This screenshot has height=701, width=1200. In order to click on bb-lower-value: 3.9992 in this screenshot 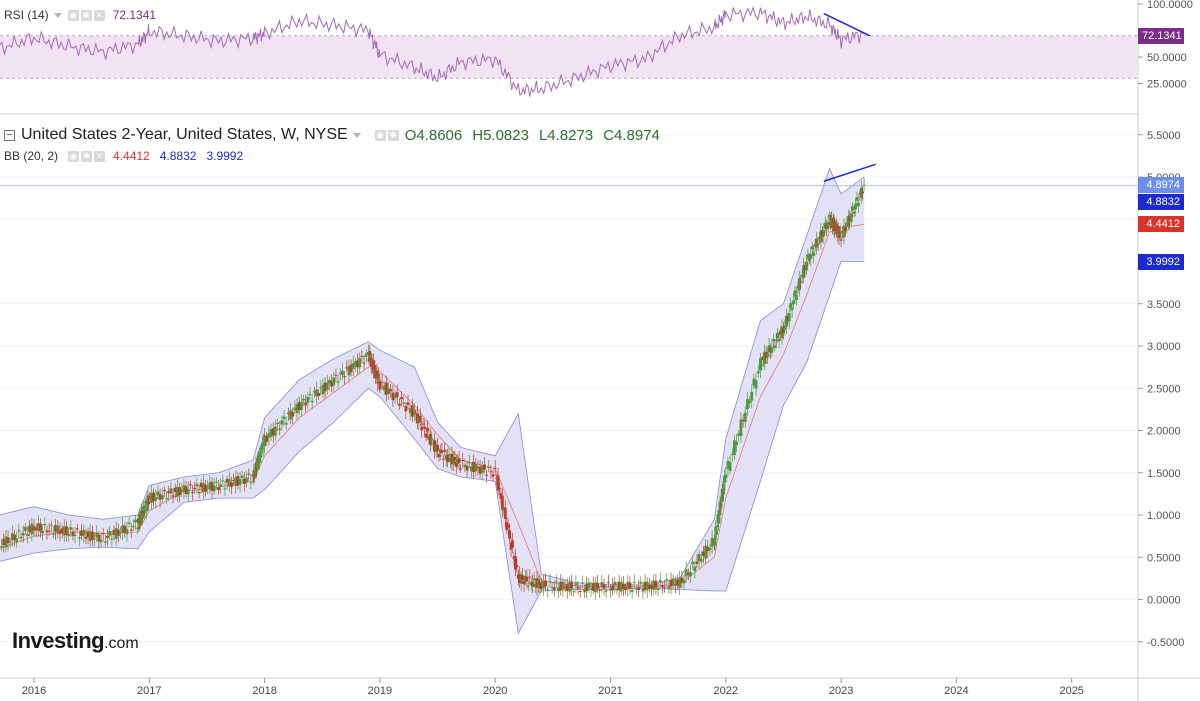, I will do `click(225, 156)`.